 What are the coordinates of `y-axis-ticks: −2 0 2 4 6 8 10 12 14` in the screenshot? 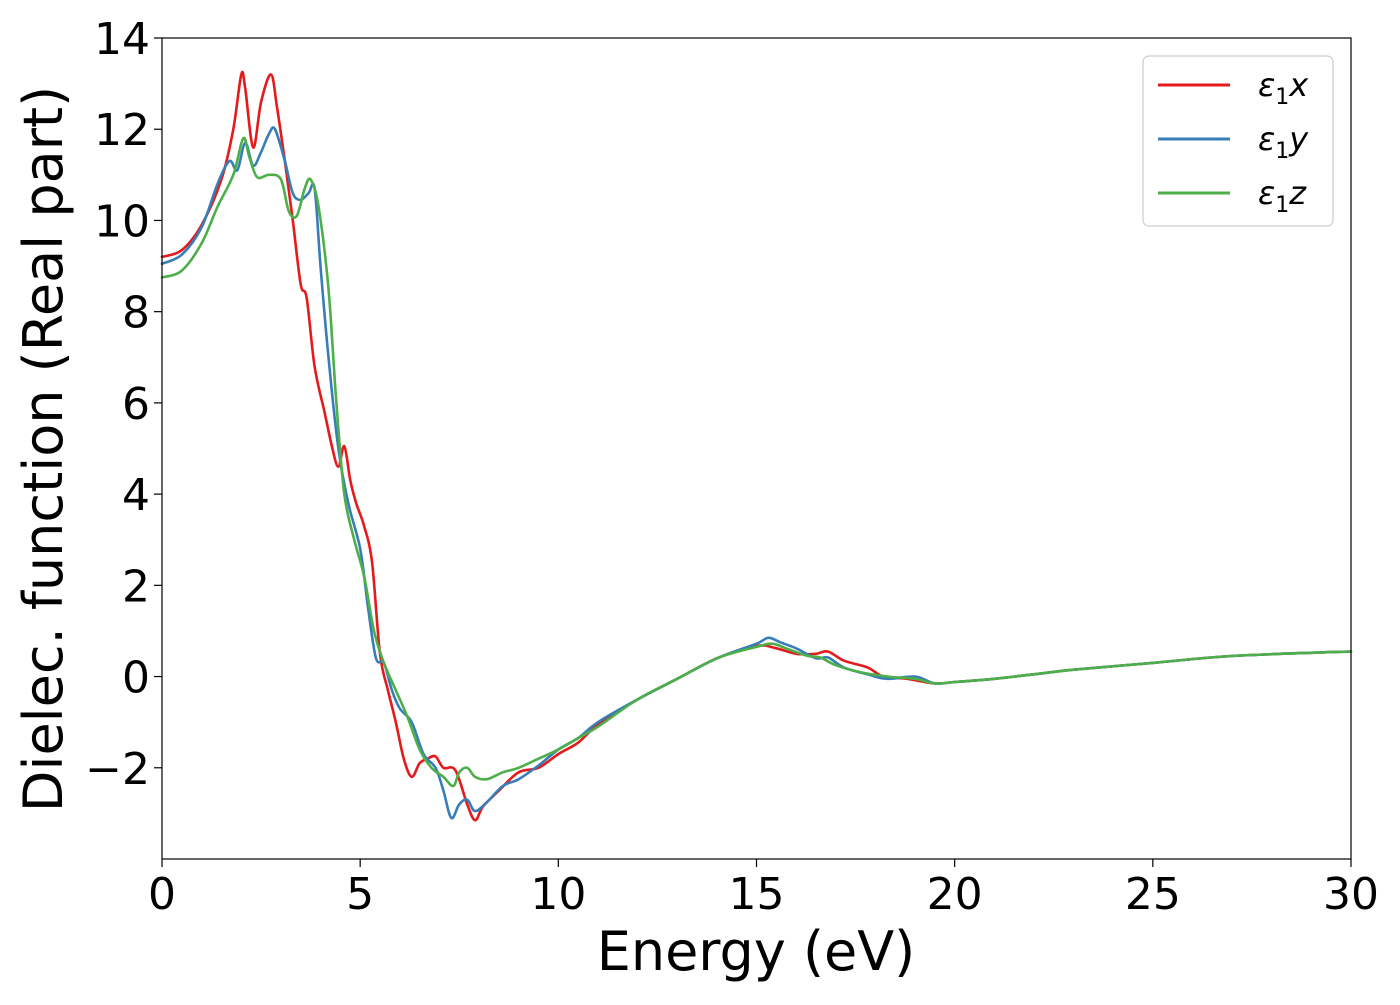 It's located at (123, 404).